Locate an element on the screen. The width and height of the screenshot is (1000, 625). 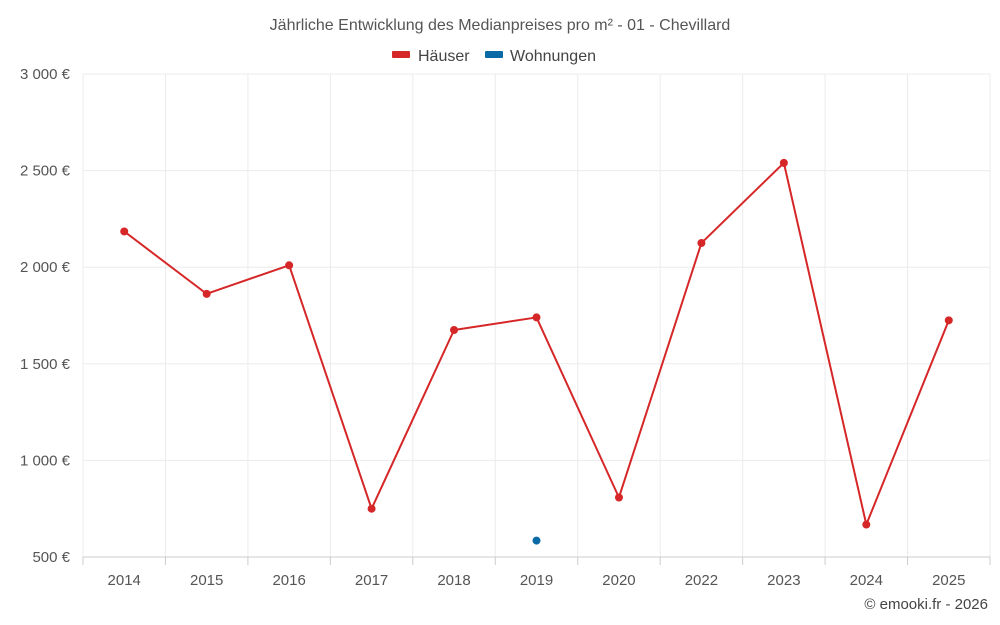
y-tick-label: 500 € is located at coordinates (51, 557).